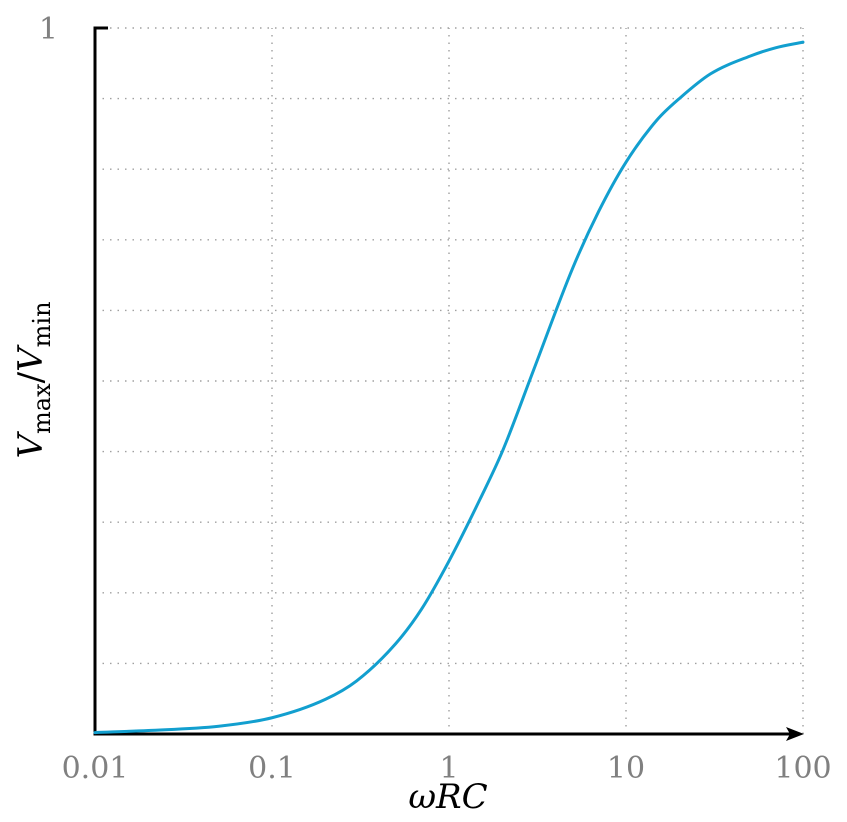  What do you see at coordinates (448, 768) in the screenshot?
I see `x-tick-label: 1` at bounding box center [448, 768].